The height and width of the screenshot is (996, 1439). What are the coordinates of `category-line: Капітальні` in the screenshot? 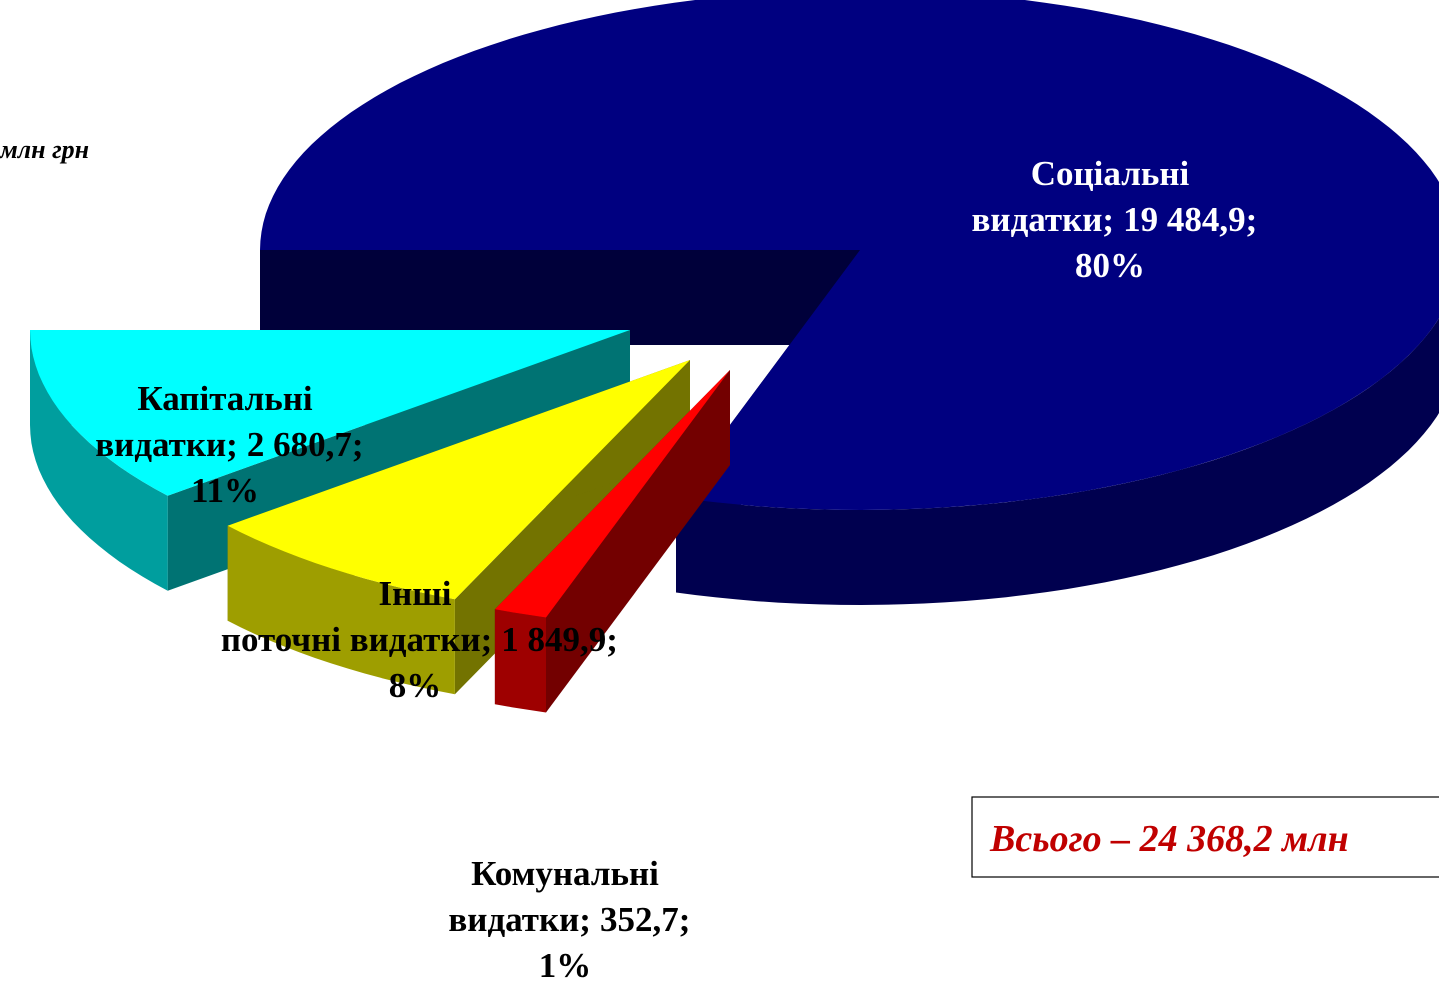 It's located at (225, 398).